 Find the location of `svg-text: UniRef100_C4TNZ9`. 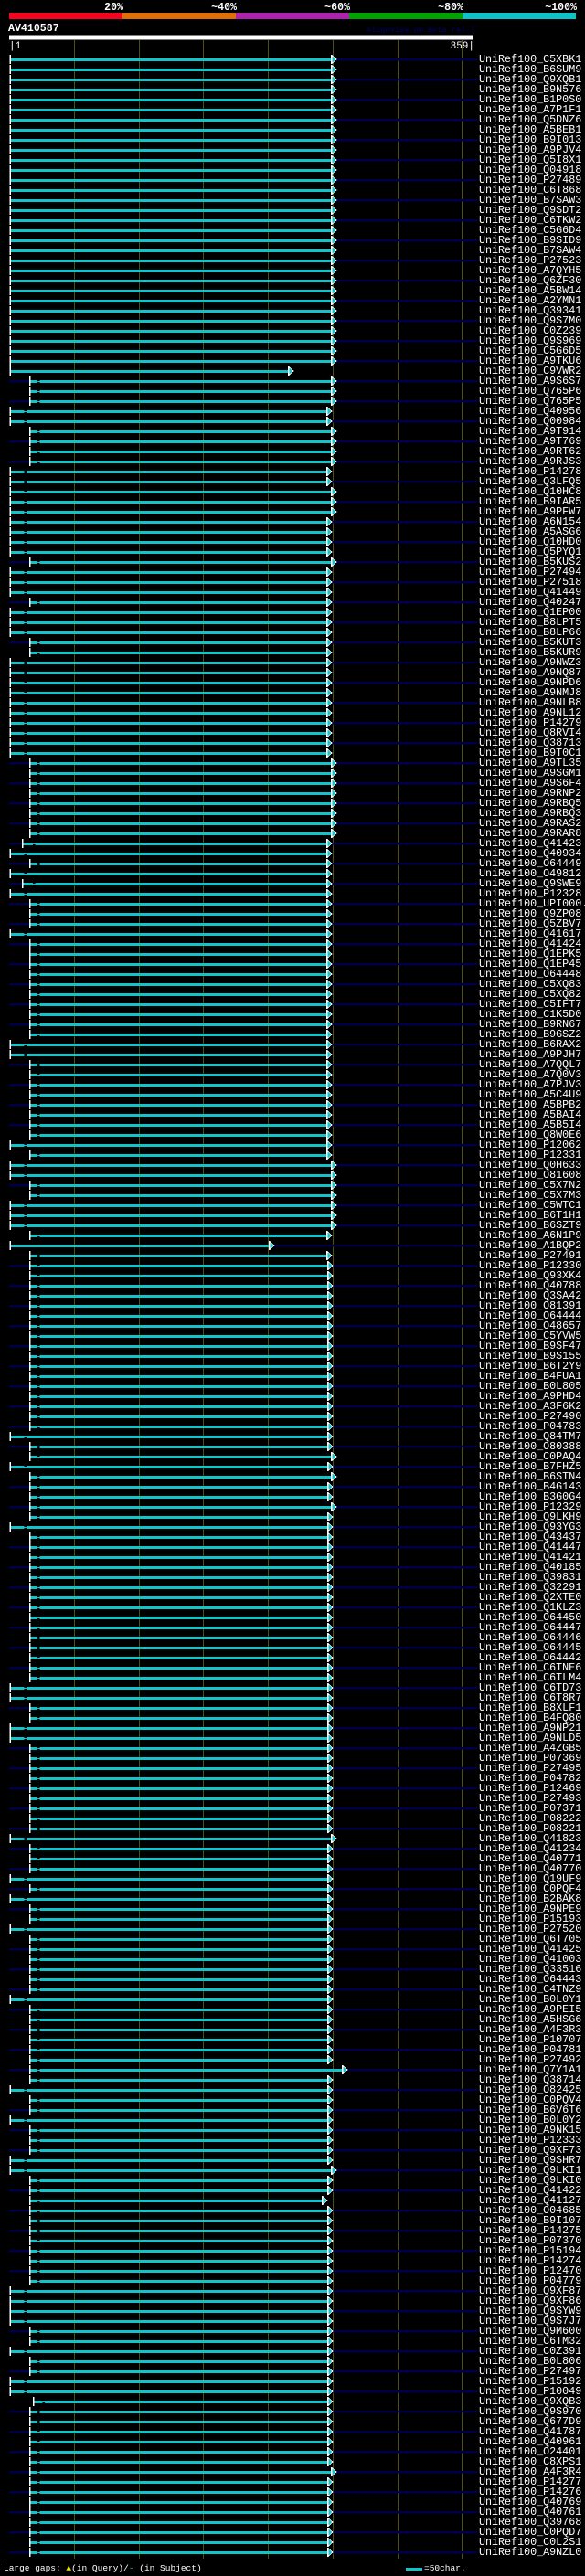

svg-text: UniRef100_C4TNZ9 is located at coordinates (530, 1989).